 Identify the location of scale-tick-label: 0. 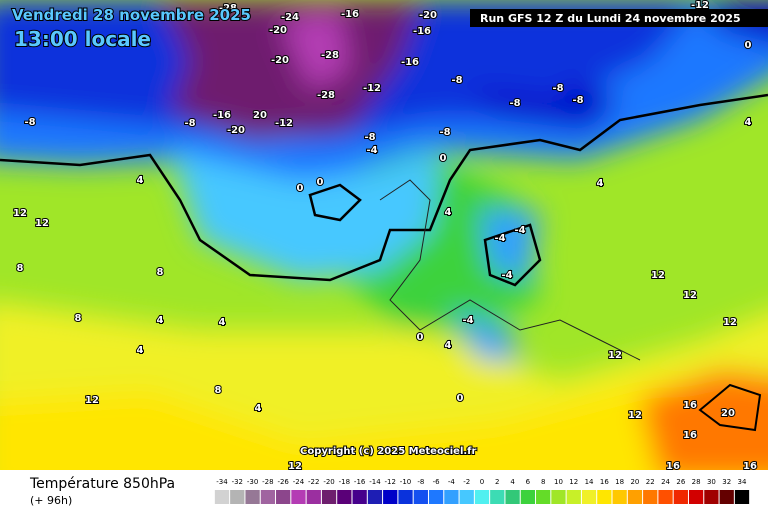
(482, 482).